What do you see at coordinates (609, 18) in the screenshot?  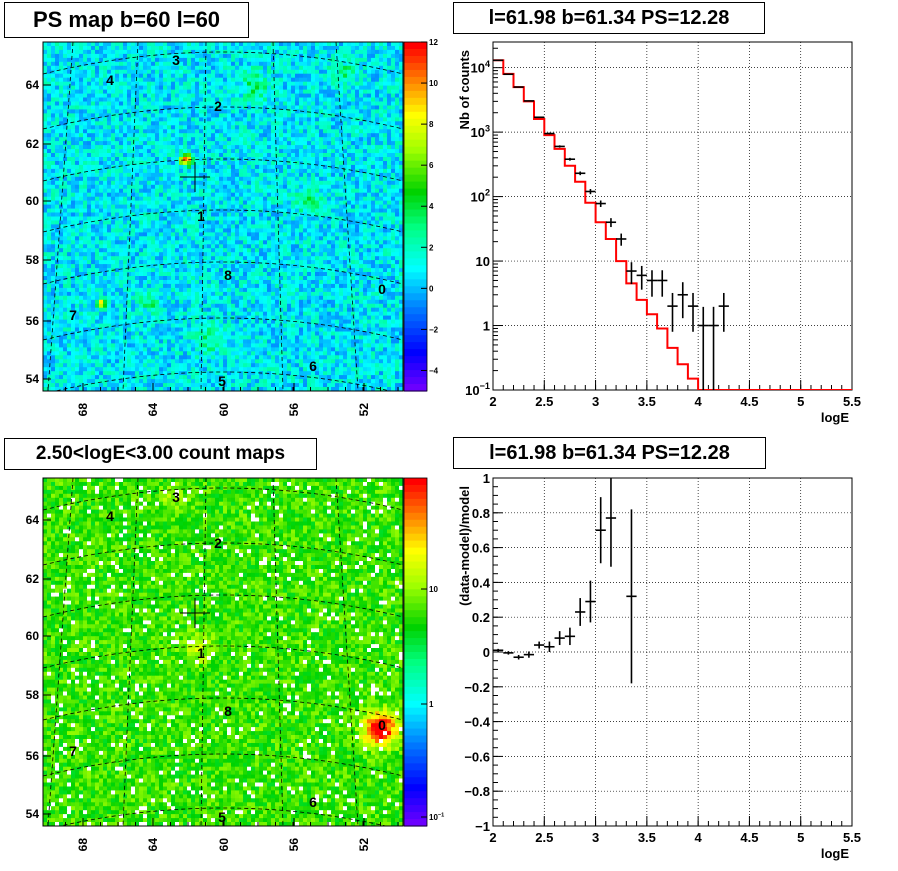 I see `spectrum-title: l=61.98 b=61.34 PS=12.28` at bounding box center [609, 18].